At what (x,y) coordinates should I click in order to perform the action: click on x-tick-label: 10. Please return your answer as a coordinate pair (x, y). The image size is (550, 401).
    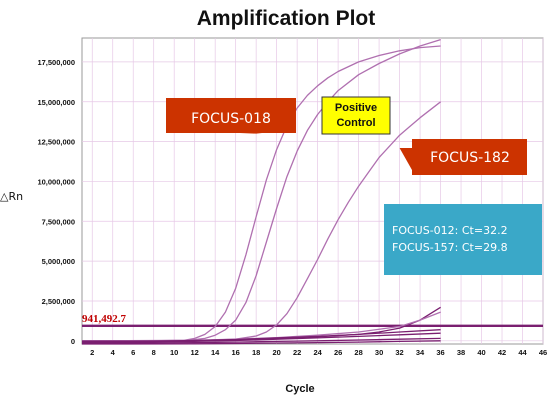
    Looking at the image, I should click on (174, 352).